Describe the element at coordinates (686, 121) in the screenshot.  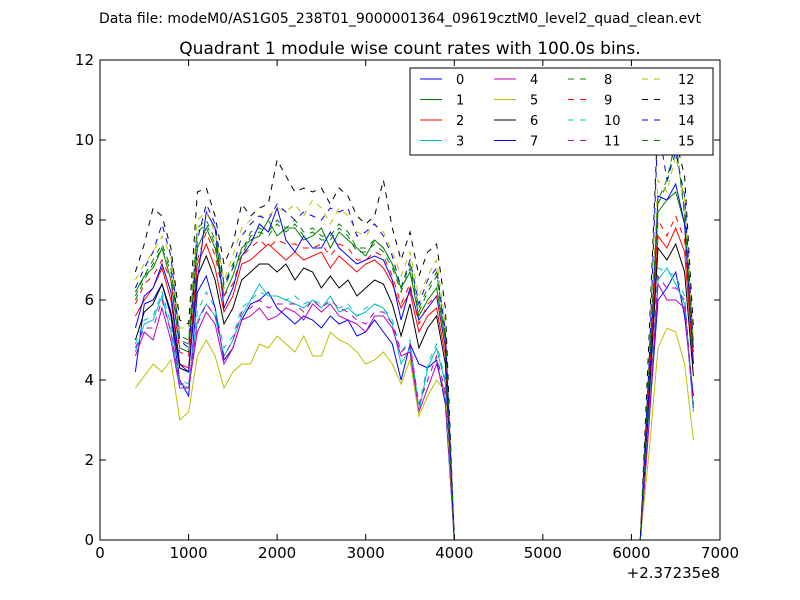
I see `legend-label-14: 14` at that location.